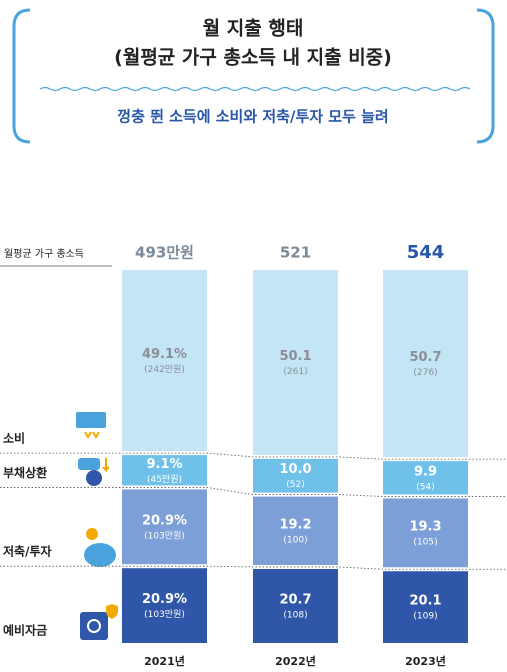  Describe the element at coordinates (94, 478) in the screenshot. I see `icon-coin` at that location.